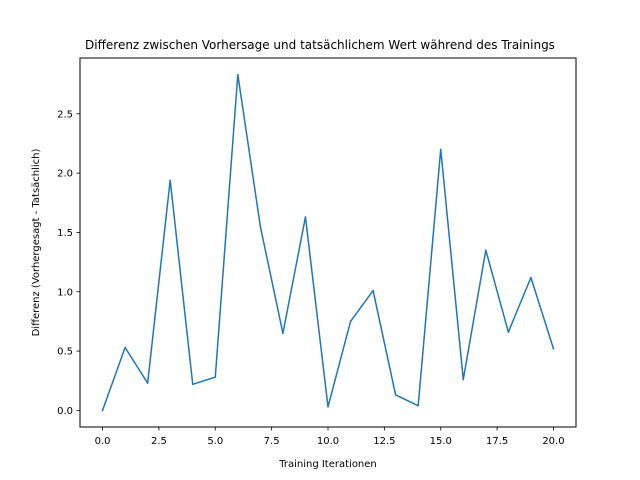 The height and width of the screenshot is (480, 640). What do you see at coordinates (65, 114) in the screenshot?
I see `y-tick-label: 2.5` at bounding box center [65, 114].